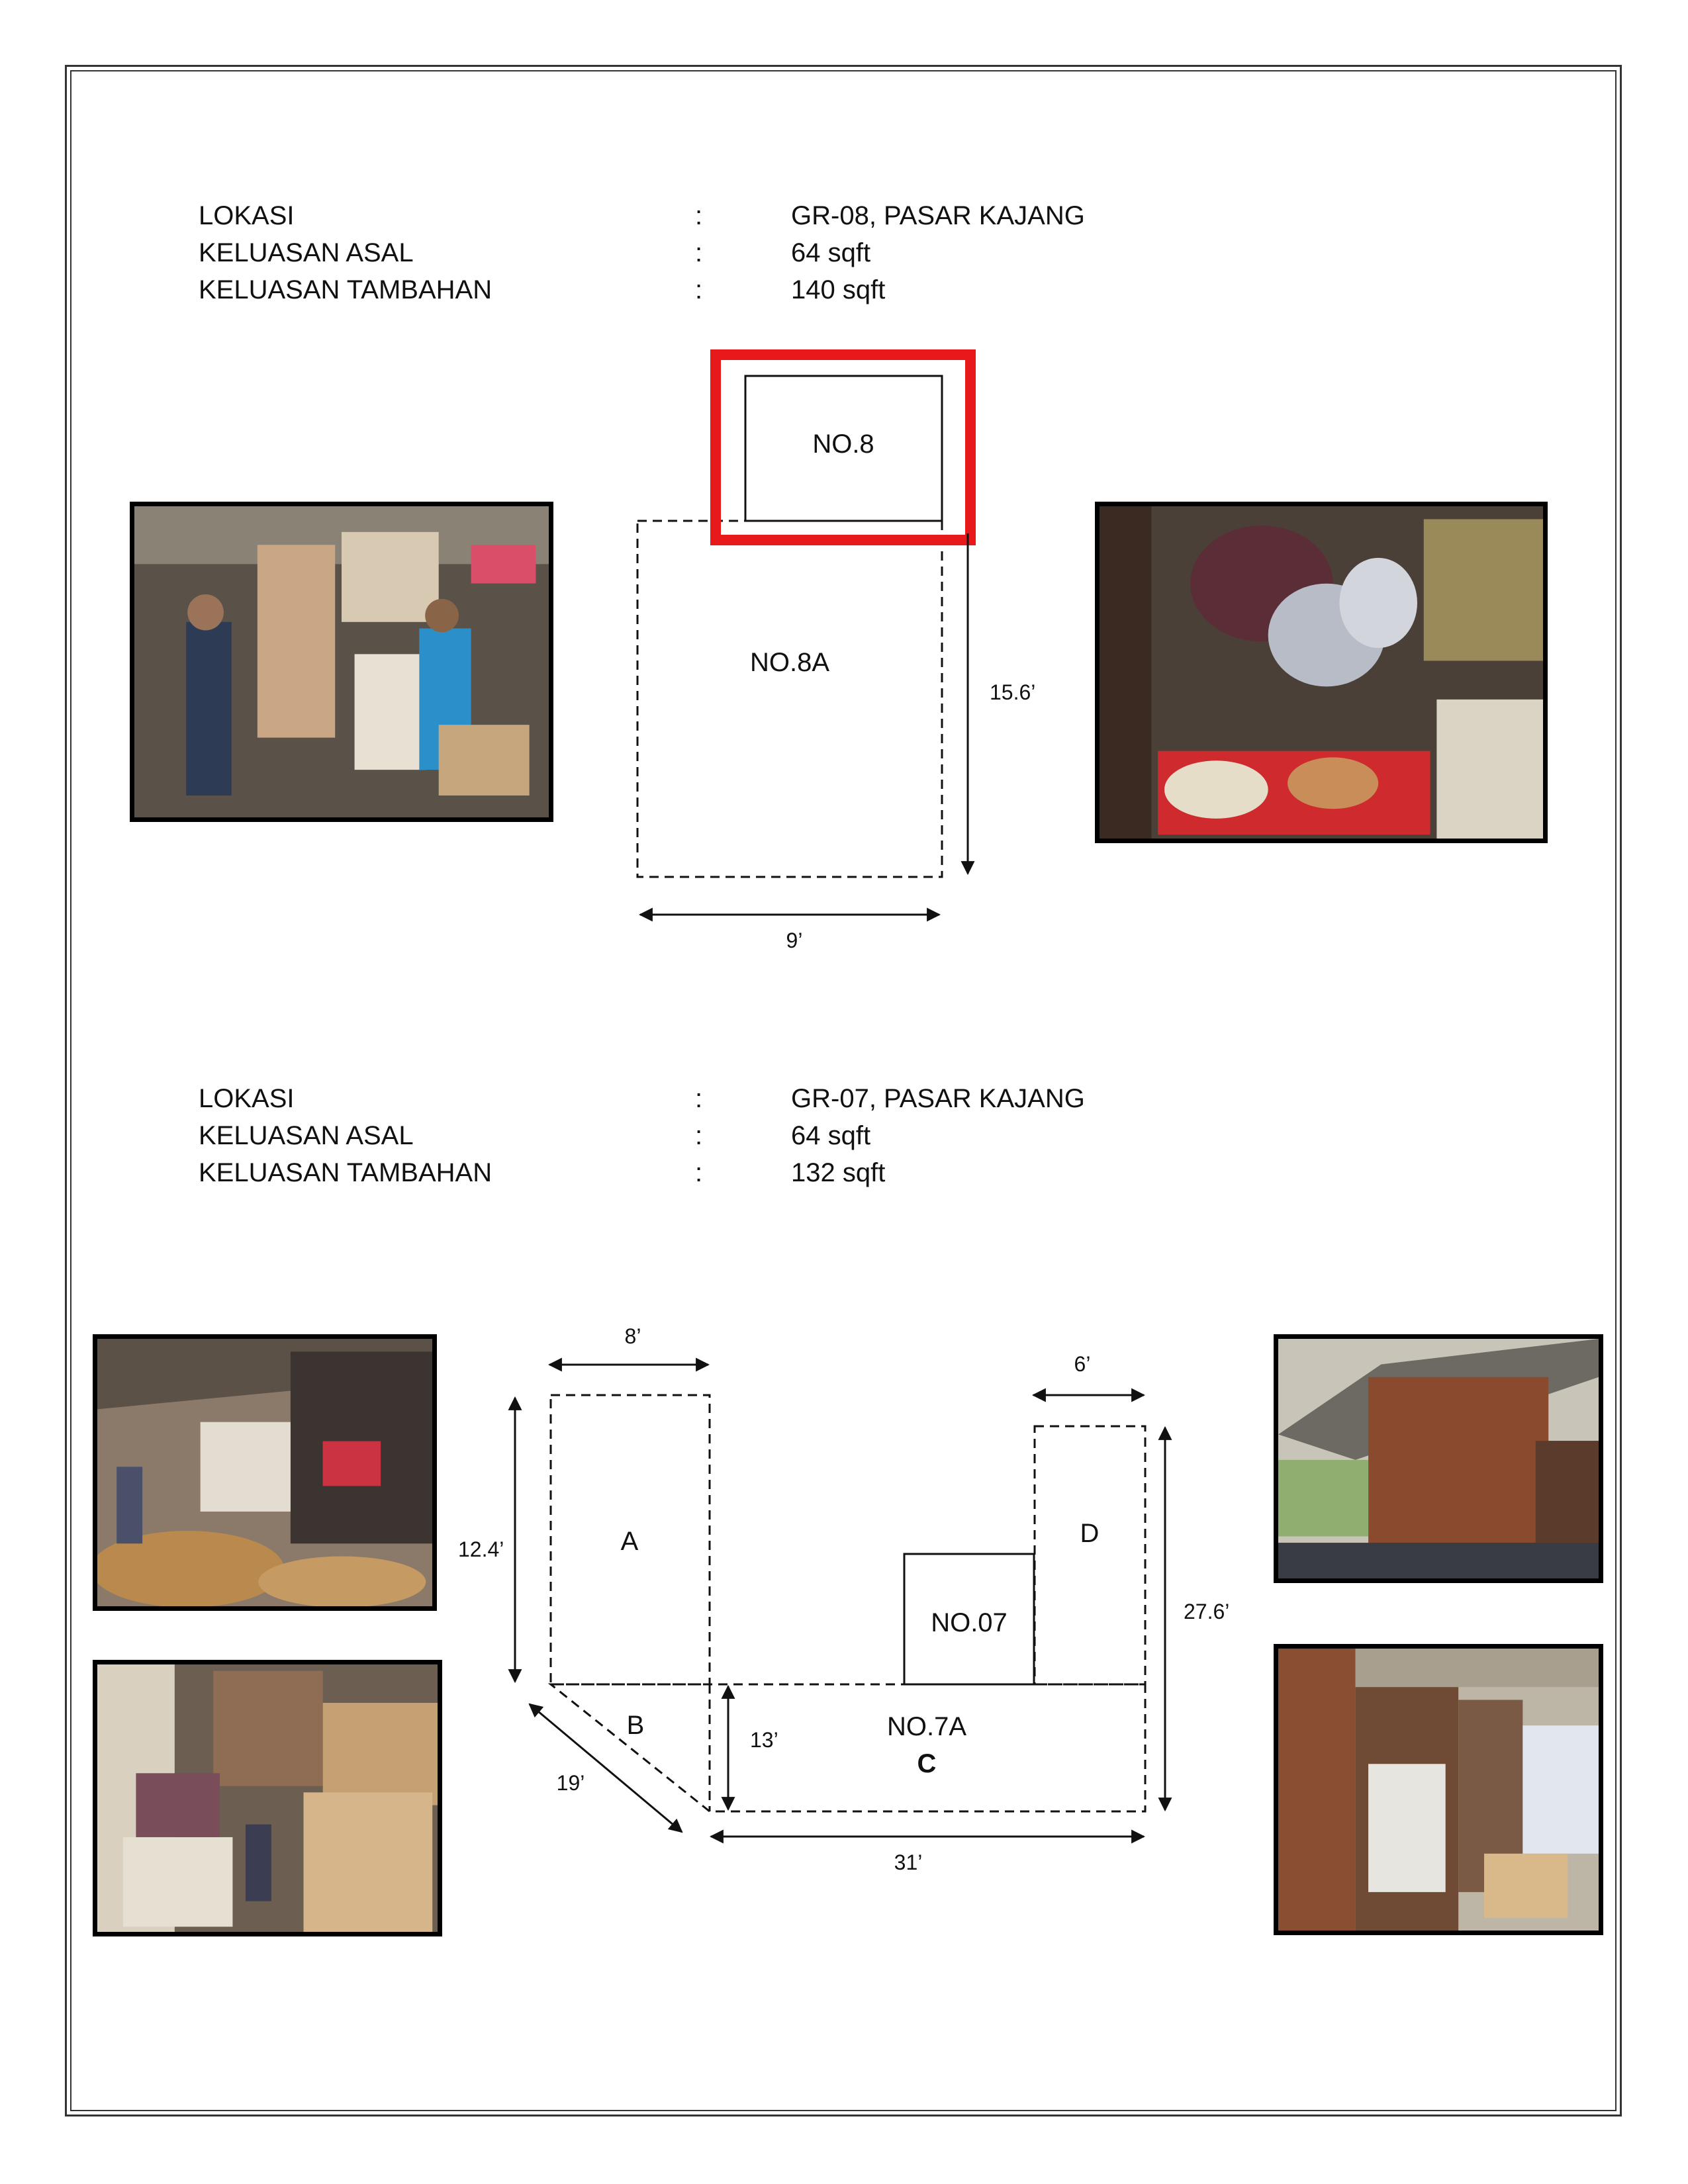  What do you see at coordinates (267, 1798) in the screenshot?
I see `site-photo-gr07-bottom-left` at bounding box center [267, 1798].